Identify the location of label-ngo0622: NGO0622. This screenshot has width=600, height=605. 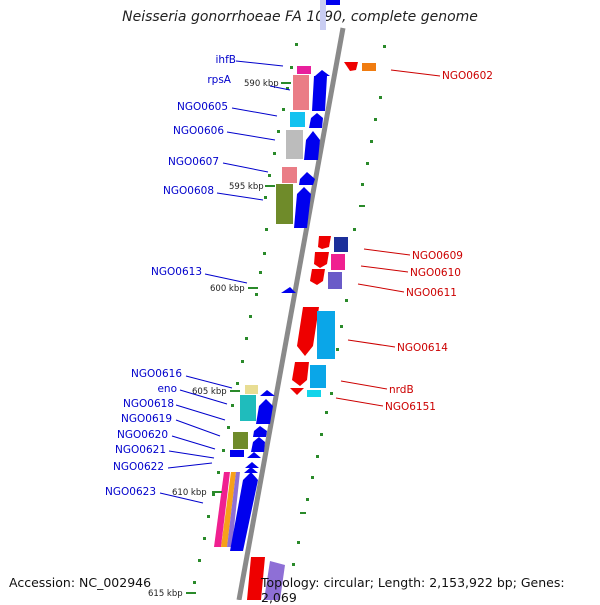
(138, 467).